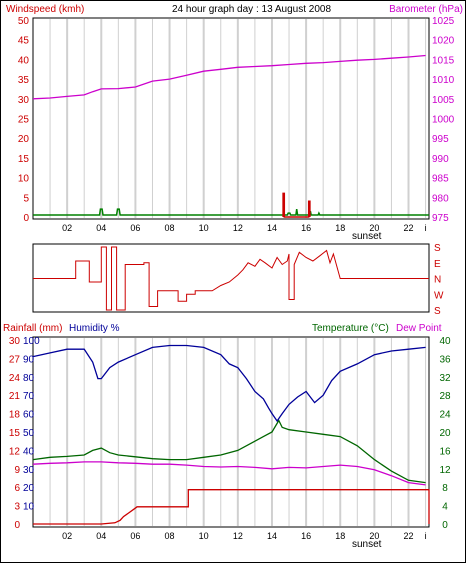  What do you see at coordinates (170, 228) in the screenshot?
I see `x-tick-08: 08` at bounding box center [170, 228].